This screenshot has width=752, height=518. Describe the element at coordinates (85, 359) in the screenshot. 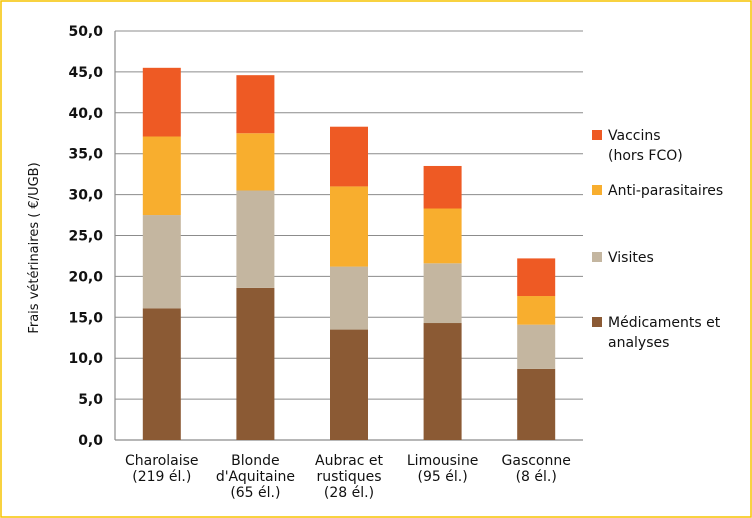

I see `y-tick-label: 10,0` at that location.